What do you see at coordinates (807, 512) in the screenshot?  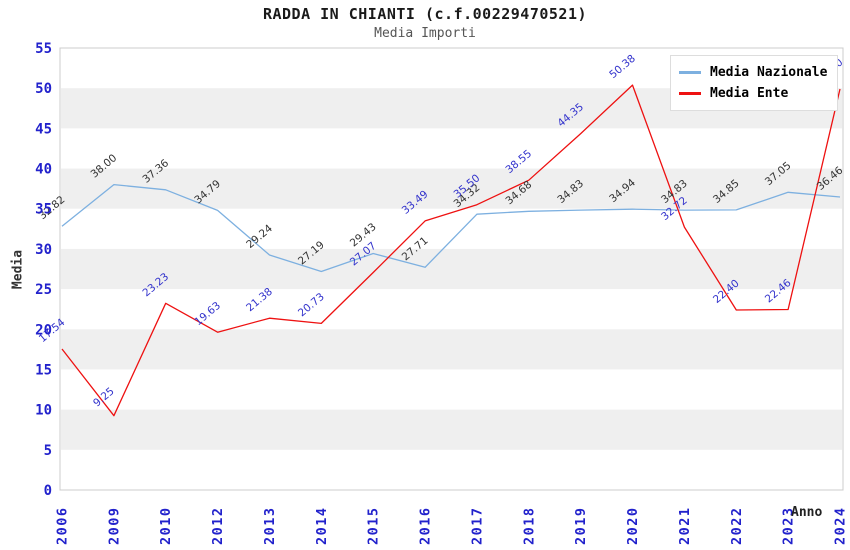 I see `x-axis-title: Anno` at bounding box center [807, 512].